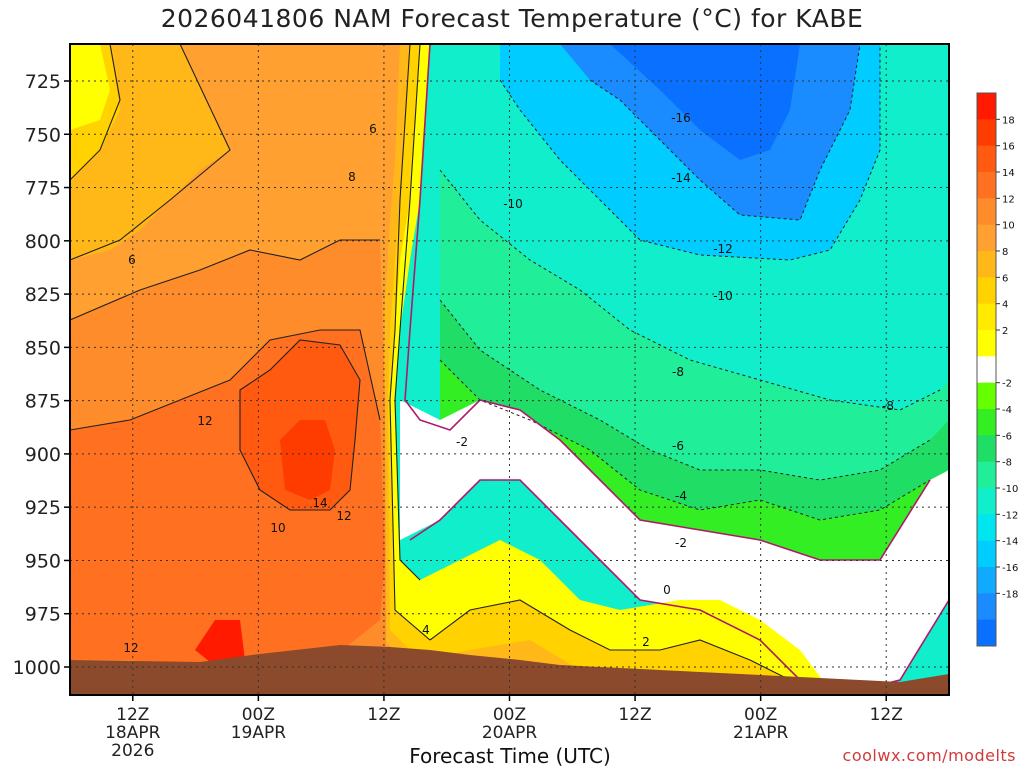  Describe the element at coordinates (646, 642) in the screenshot. I see `contour-label: 2` at that location.